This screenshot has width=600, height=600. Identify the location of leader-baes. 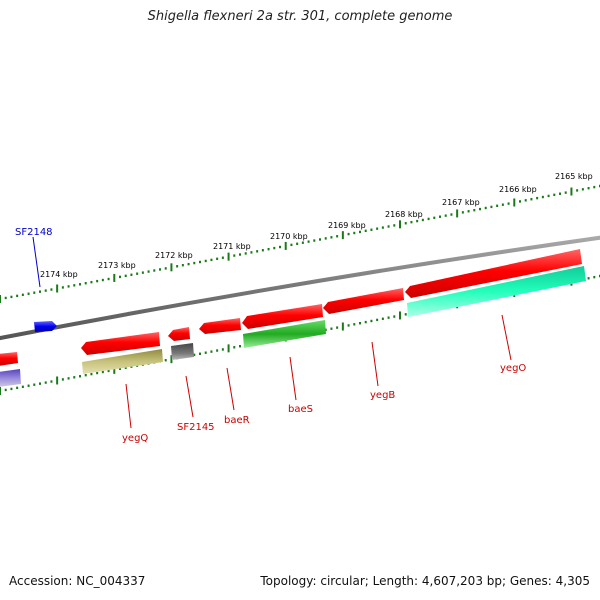
(293, 378).